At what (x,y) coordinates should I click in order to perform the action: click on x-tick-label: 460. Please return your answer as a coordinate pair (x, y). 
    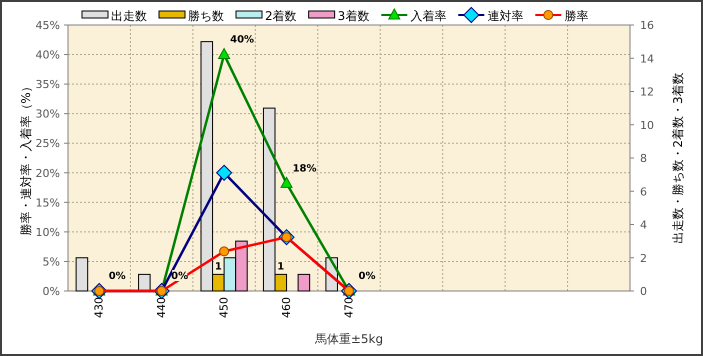
    Looking at the image, I should click on (287, 307).